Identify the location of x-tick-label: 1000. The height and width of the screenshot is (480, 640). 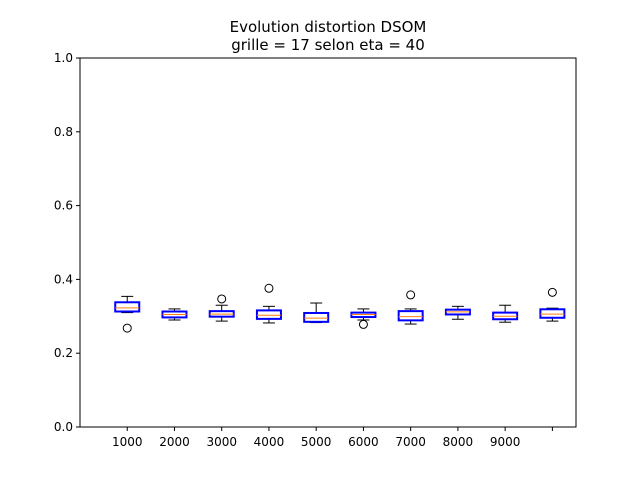
(127, 442).